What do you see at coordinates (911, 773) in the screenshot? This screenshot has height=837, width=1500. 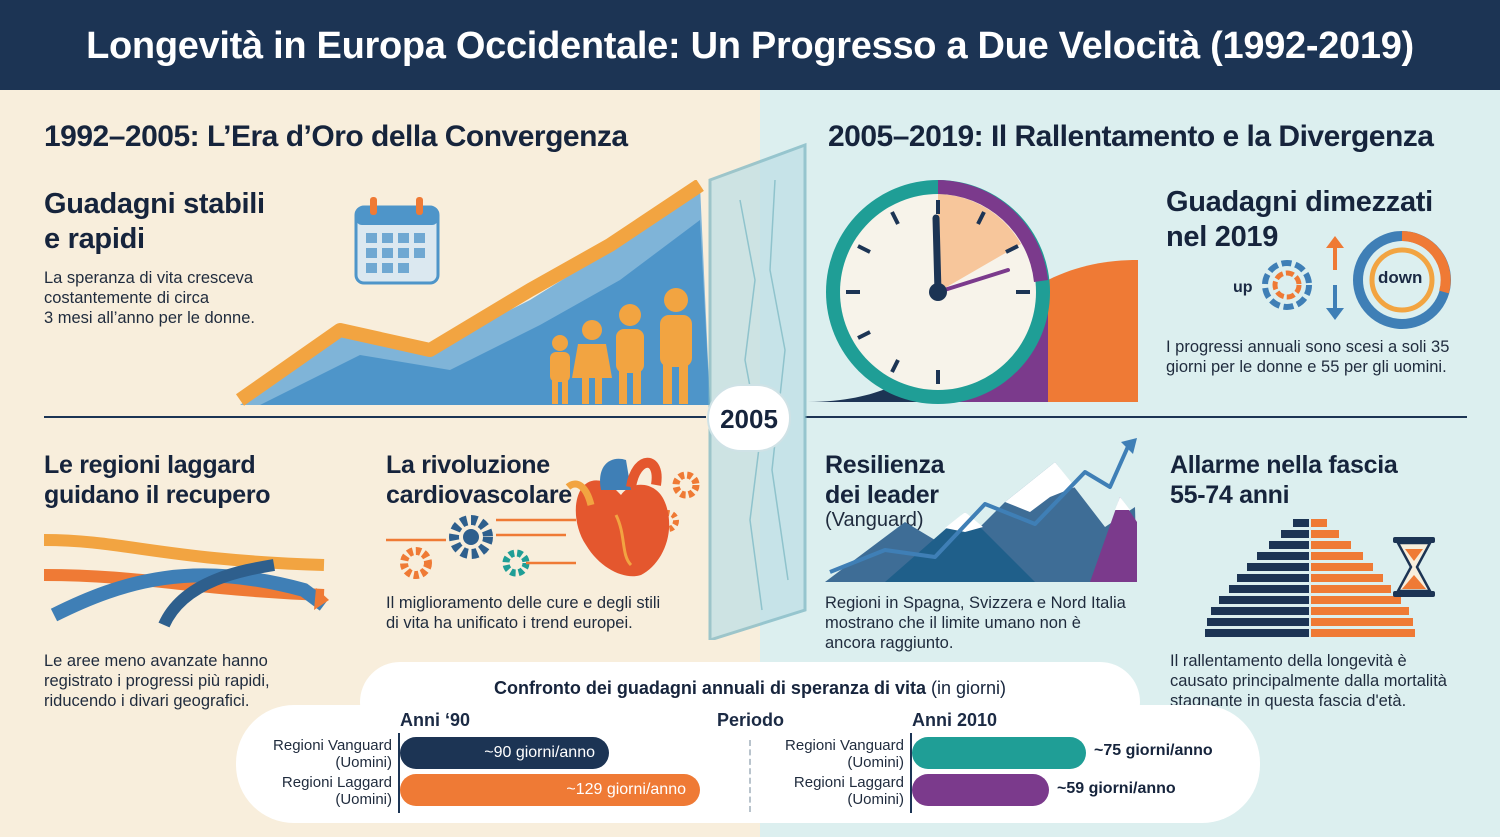 I see `axis-2010s` at bounding box center [911, 773].